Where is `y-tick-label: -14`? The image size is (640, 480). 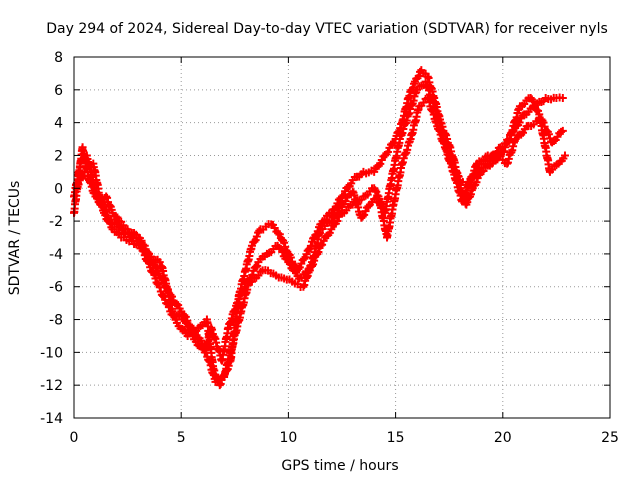 y-tick-label: -14 is located at coordinates (51, 419).